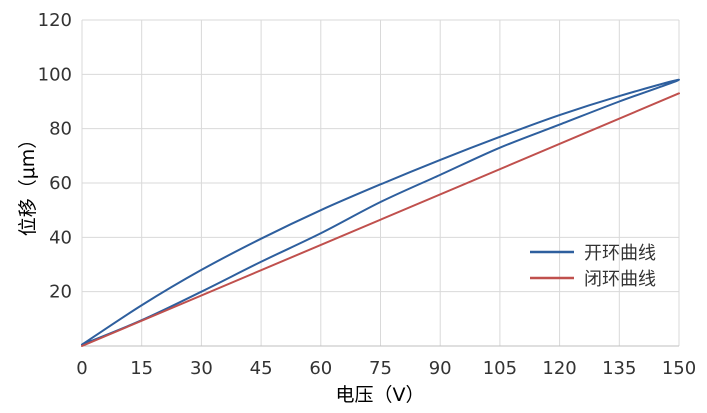 The width and height of the screenshot is (707, 413). I want to click on x-tick-label: 135, so click(619, 368).